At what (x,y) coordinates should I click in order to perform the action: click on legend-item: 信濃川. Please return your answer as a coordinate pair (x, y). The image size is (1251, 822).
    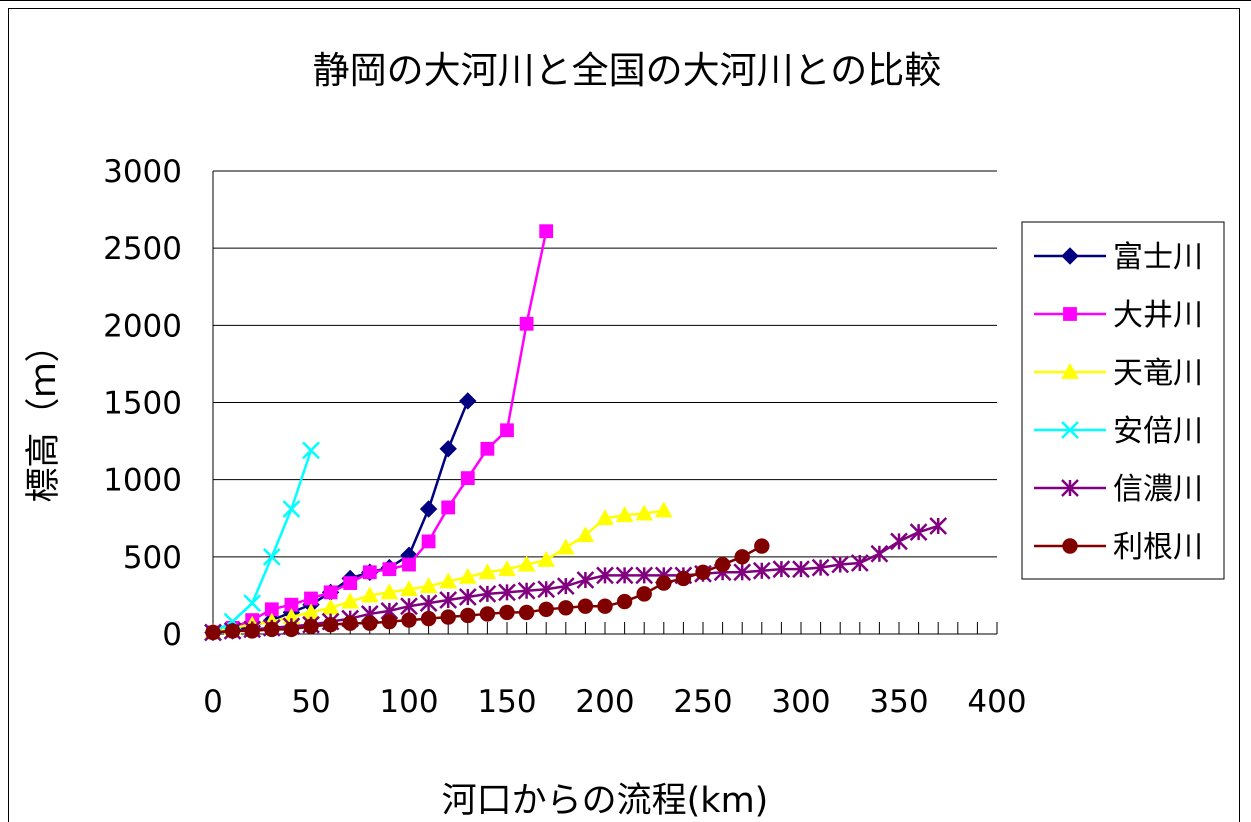
    Looking at the image, I should click on (1118, 489).